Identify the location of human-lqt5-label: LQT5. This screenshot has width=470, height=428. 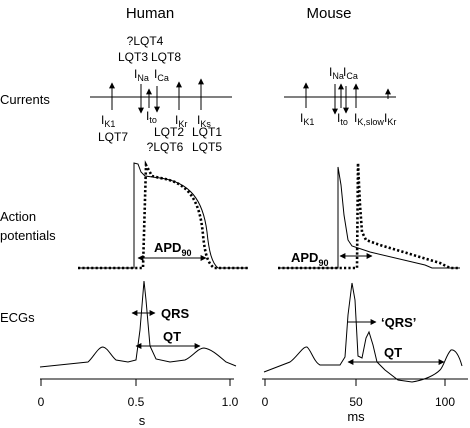
(207, 147).